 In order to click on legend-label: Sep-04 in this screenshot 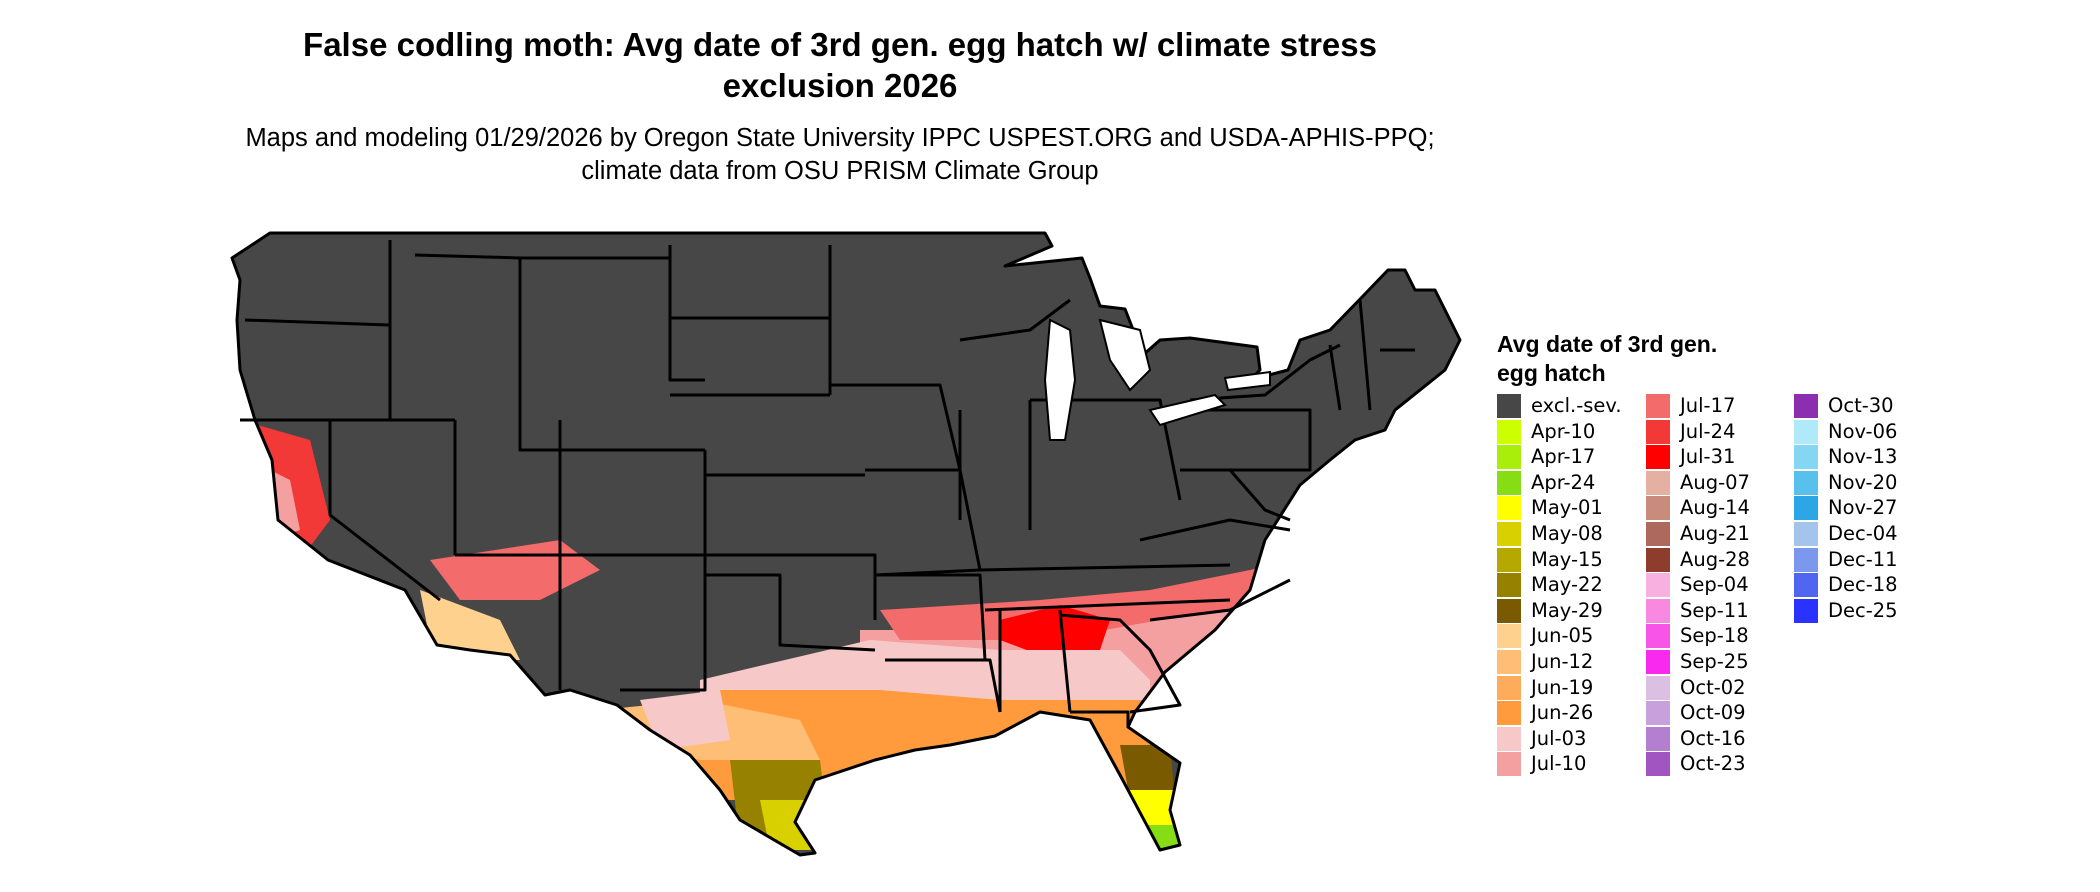, I will do `click(1714, 585)`.